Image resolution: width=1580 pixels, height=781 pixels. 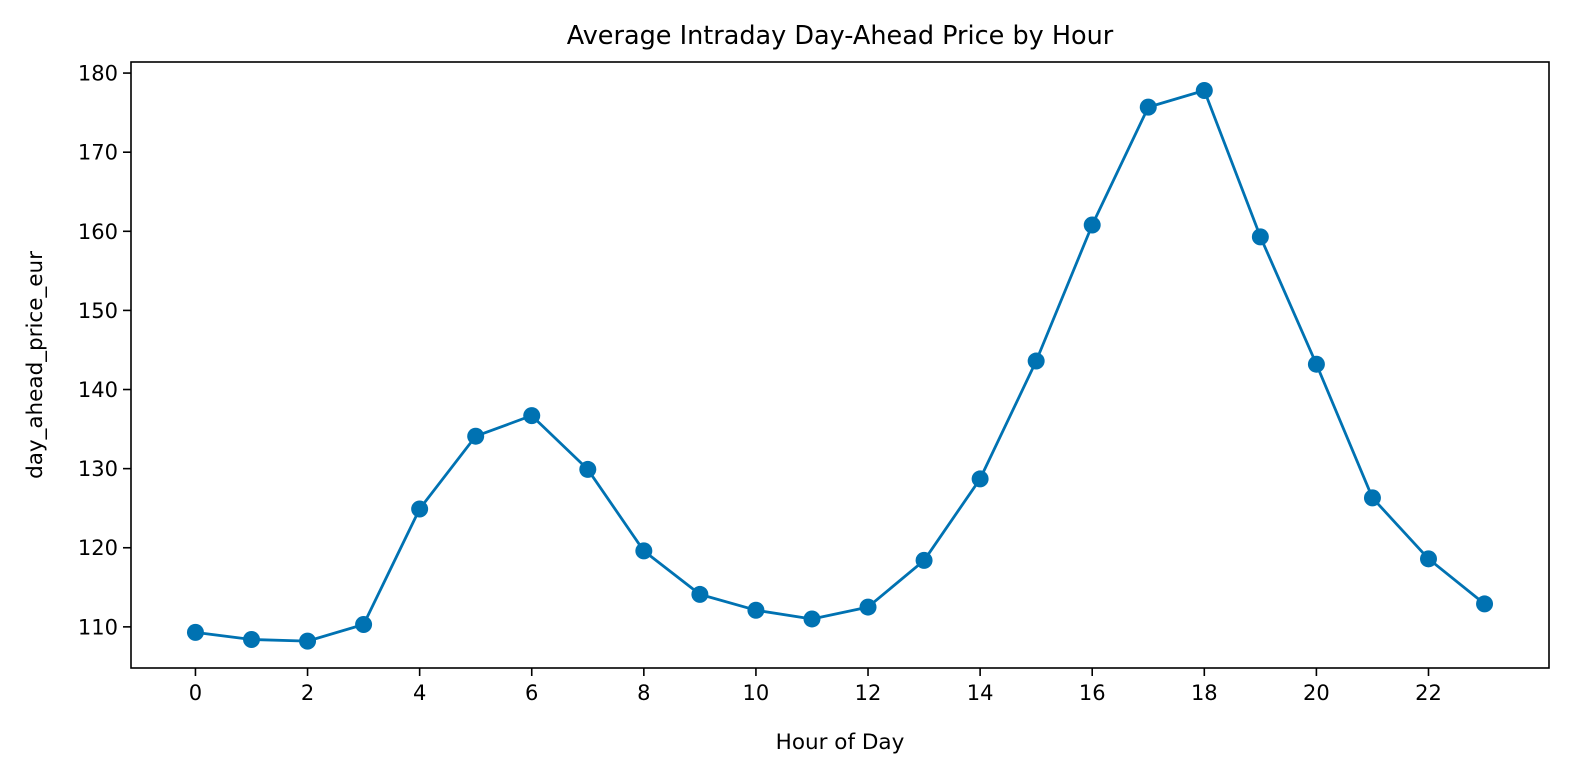 What do you see at coordinates (98, 390) in the screenshot?
I see `y-tick-label: 140` at bounding box center [98, 390].